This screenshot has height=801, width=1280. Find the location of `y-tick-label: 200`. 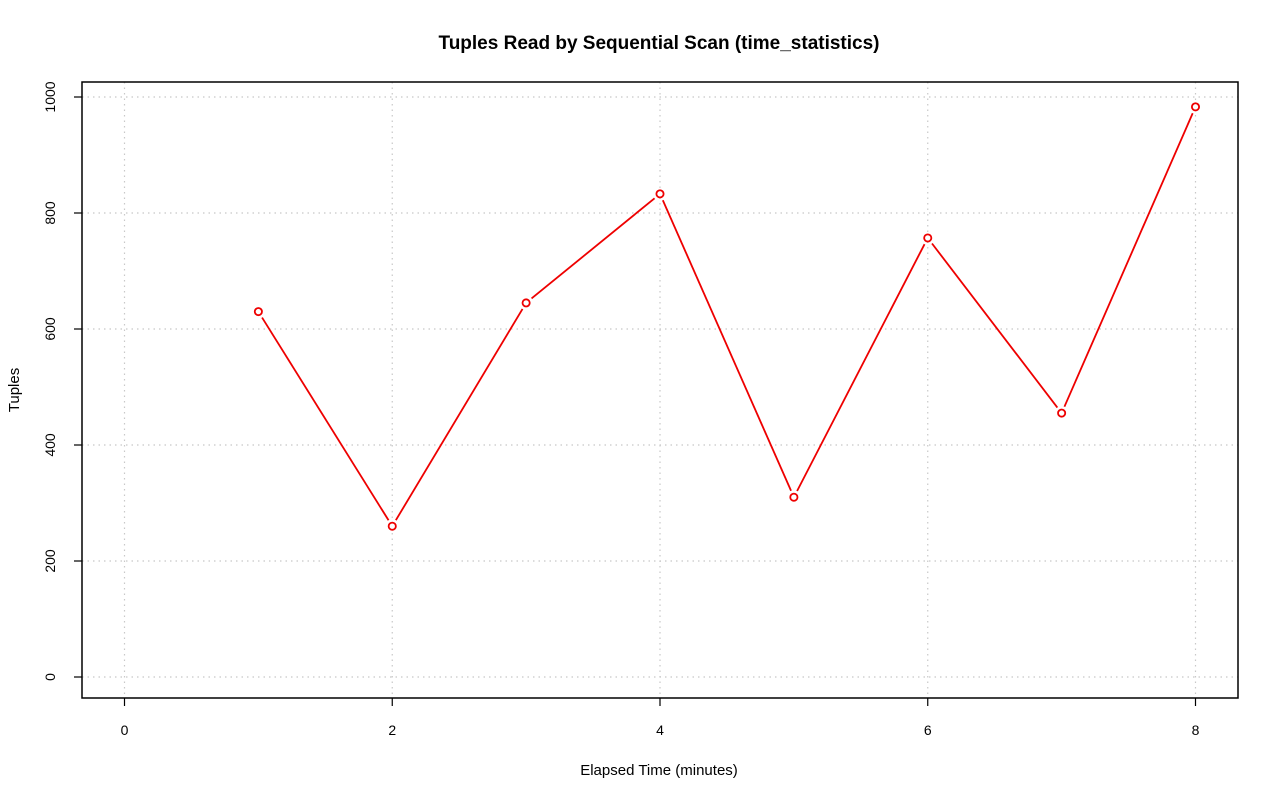

y-tick-label: 200 is located at coordinates (50, 561).